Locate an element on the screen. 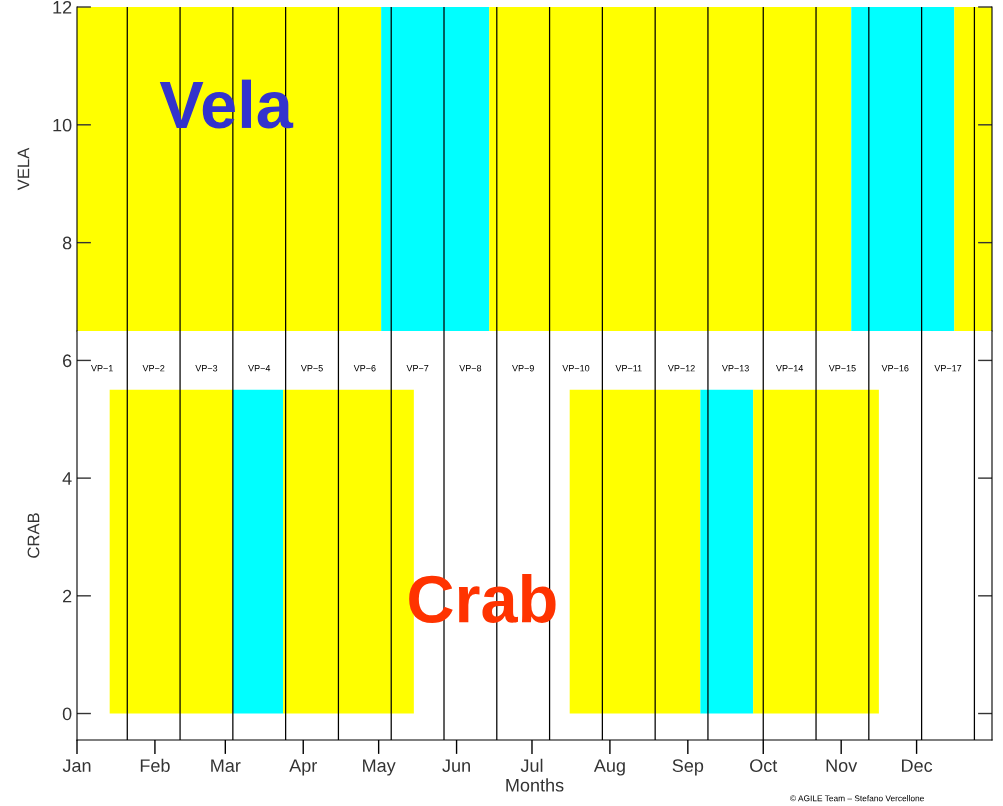 The width and height of the screenshot is (1003, 806). y-tick-label: 12 is located at coordinates (62, 7).